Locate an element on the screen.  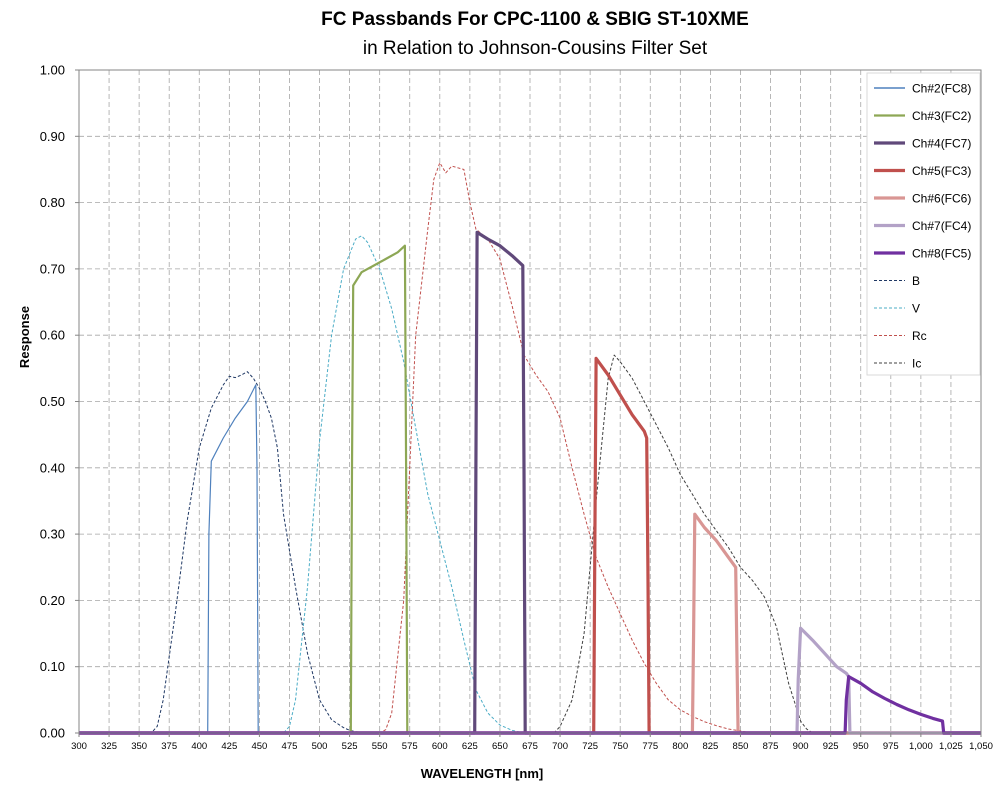
x-tick-label: 875 is located at coordinates (771, 746).